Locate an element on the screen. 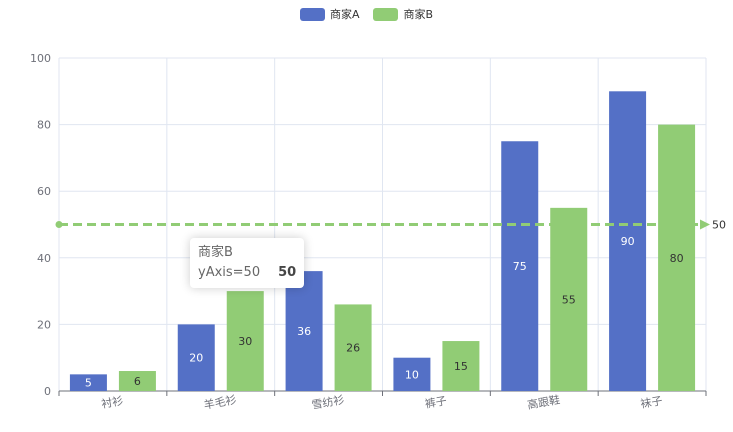 The image size is (733, 432). legend-item-series-a: 商家A is located at coordinates (329, 14).